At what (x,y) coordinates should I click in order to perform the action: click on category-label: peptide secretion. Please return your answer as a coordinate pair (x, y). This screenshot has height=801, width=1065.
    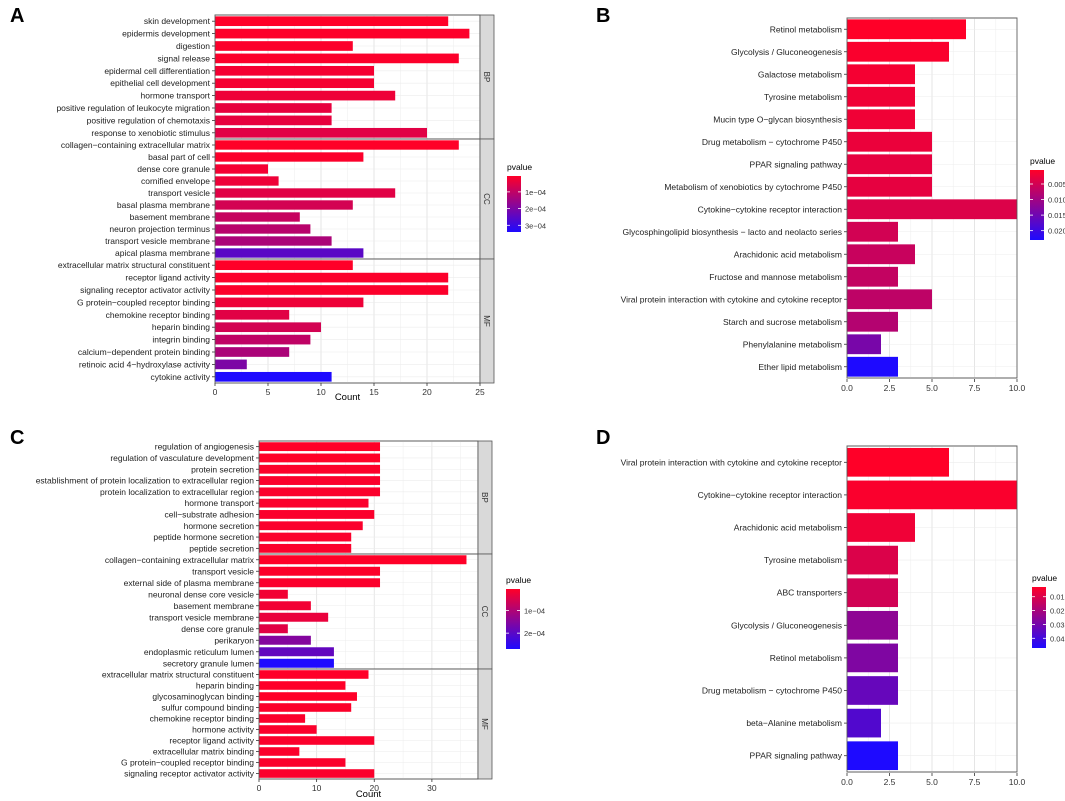
    Looking at the image, I should click on (221, 548).